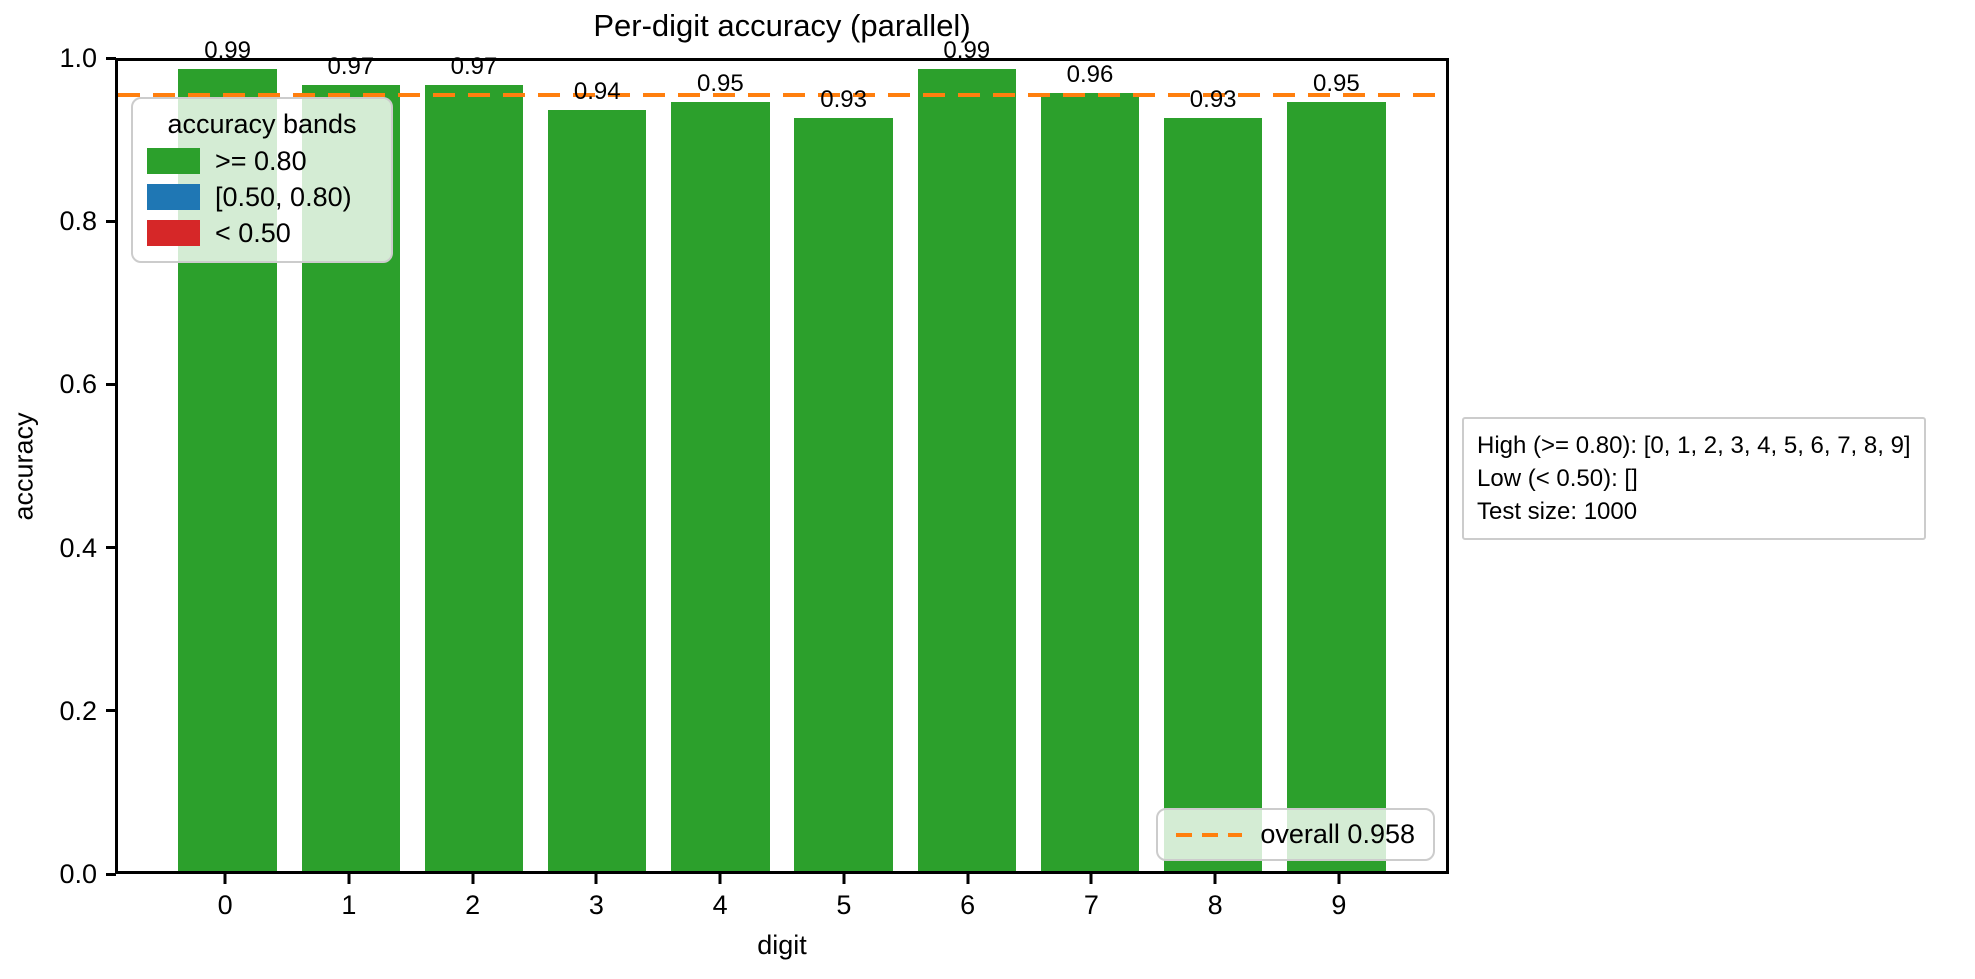  What do you see at coordinates (782, 945) in the screenshot?
I see `x-axis-label: digit` at bounding box center [782, 945].